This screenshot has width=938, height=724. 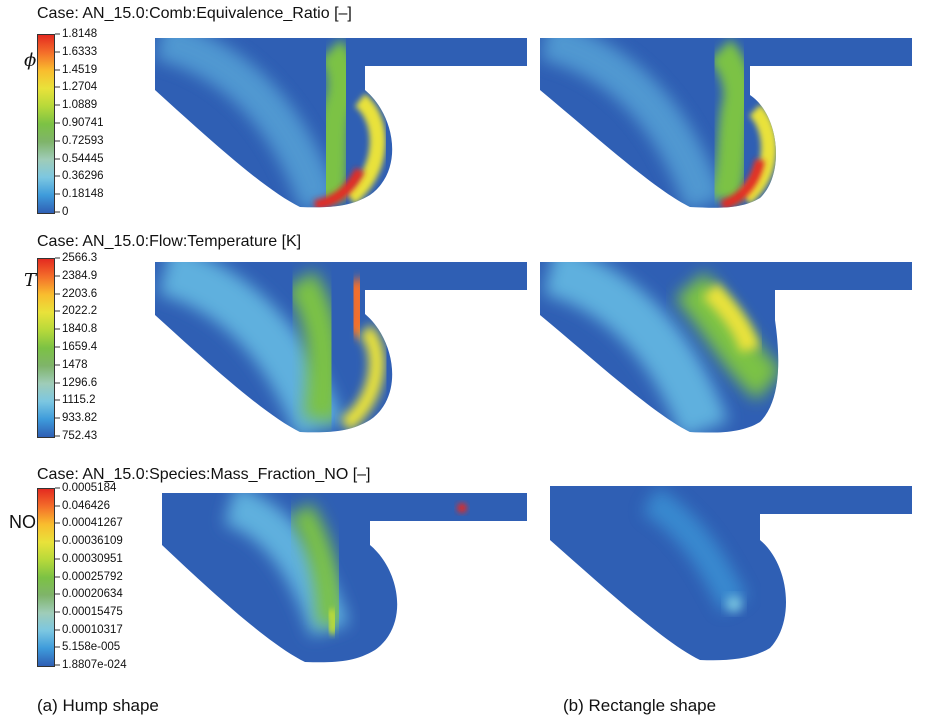 I want to click on row1-colorbar, so click(x=46, y=124).